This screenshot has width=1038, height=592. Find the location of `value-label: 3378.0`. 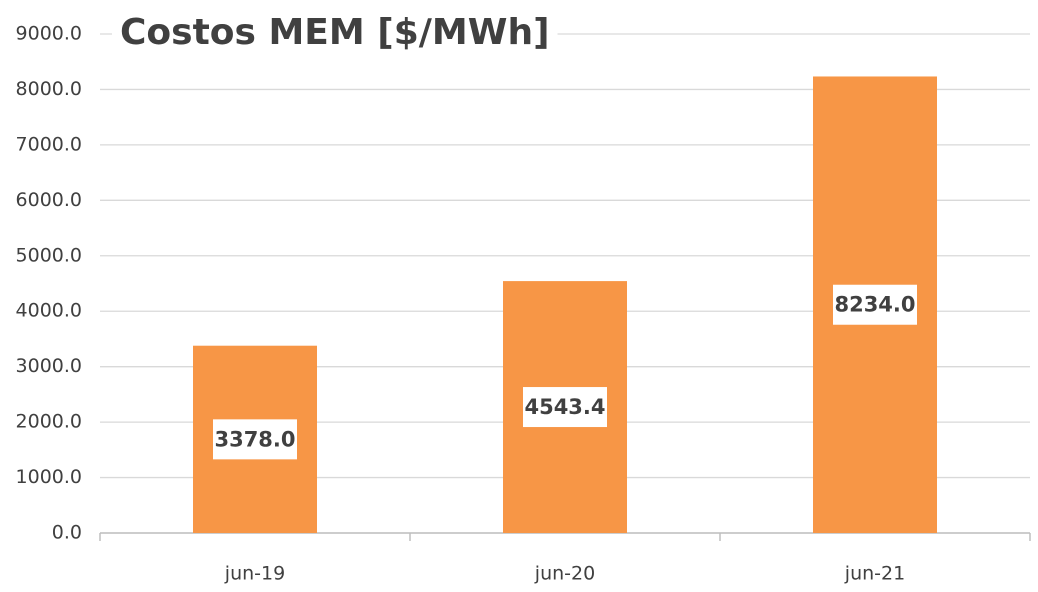

value-label: 3378.0 is located at coordinates (254, 439).